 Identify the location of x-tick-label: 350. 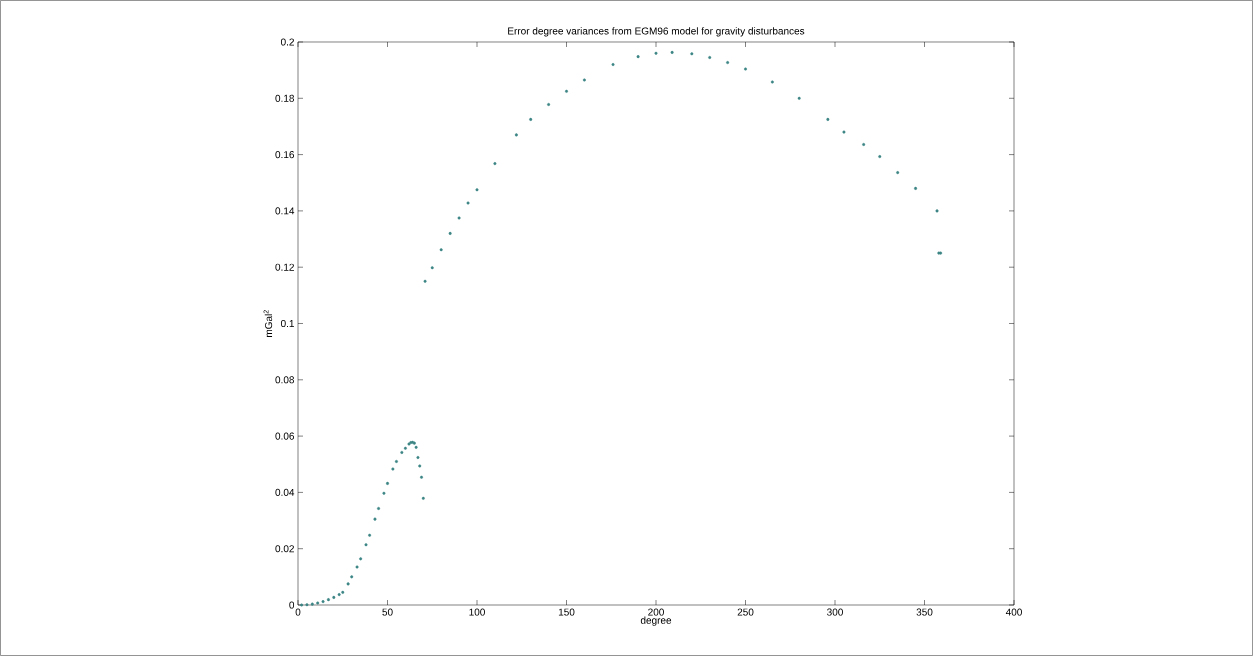
(924, 612).